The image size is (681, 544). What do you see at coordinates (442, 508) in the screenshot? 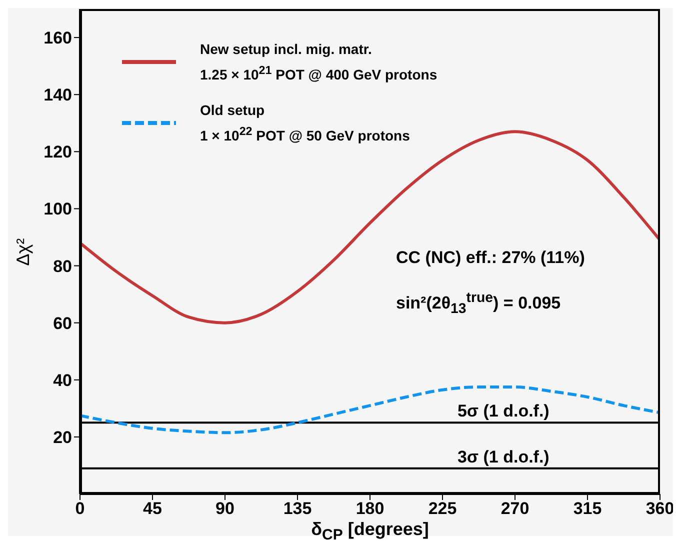
I see `x-tick-label: 225` at bounding box center [442, 508].